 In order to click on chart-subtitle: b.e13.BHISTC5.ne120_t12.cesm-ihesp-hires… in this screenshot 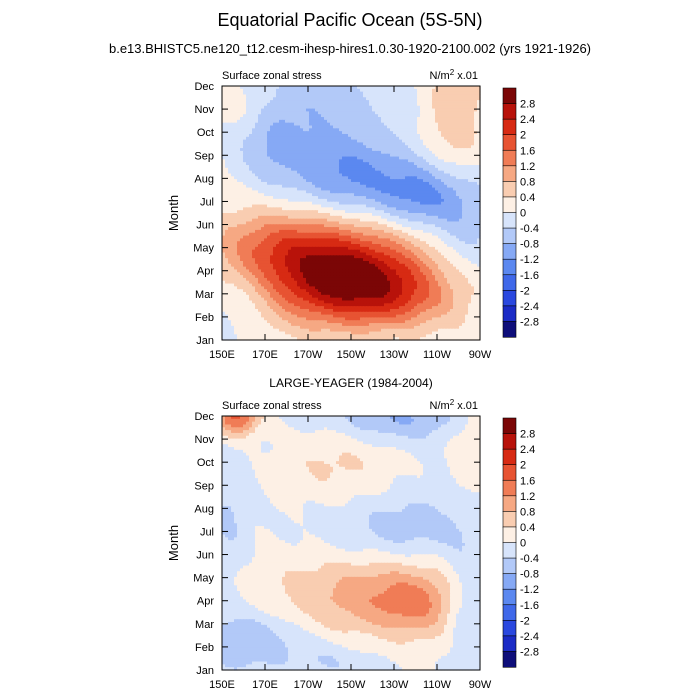, I will do `click(349, 48)`.